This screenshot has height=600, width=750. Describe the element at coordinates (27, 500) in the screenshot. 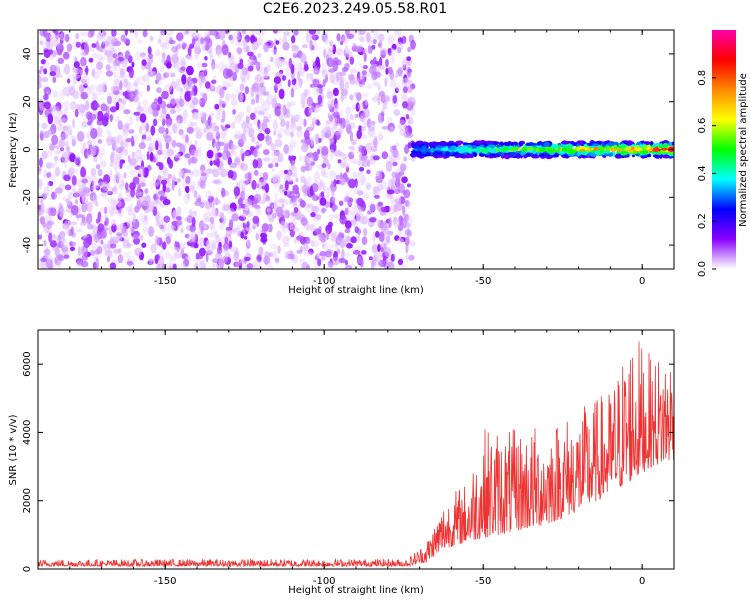

I see `y-tick-label: 2000` at that location.